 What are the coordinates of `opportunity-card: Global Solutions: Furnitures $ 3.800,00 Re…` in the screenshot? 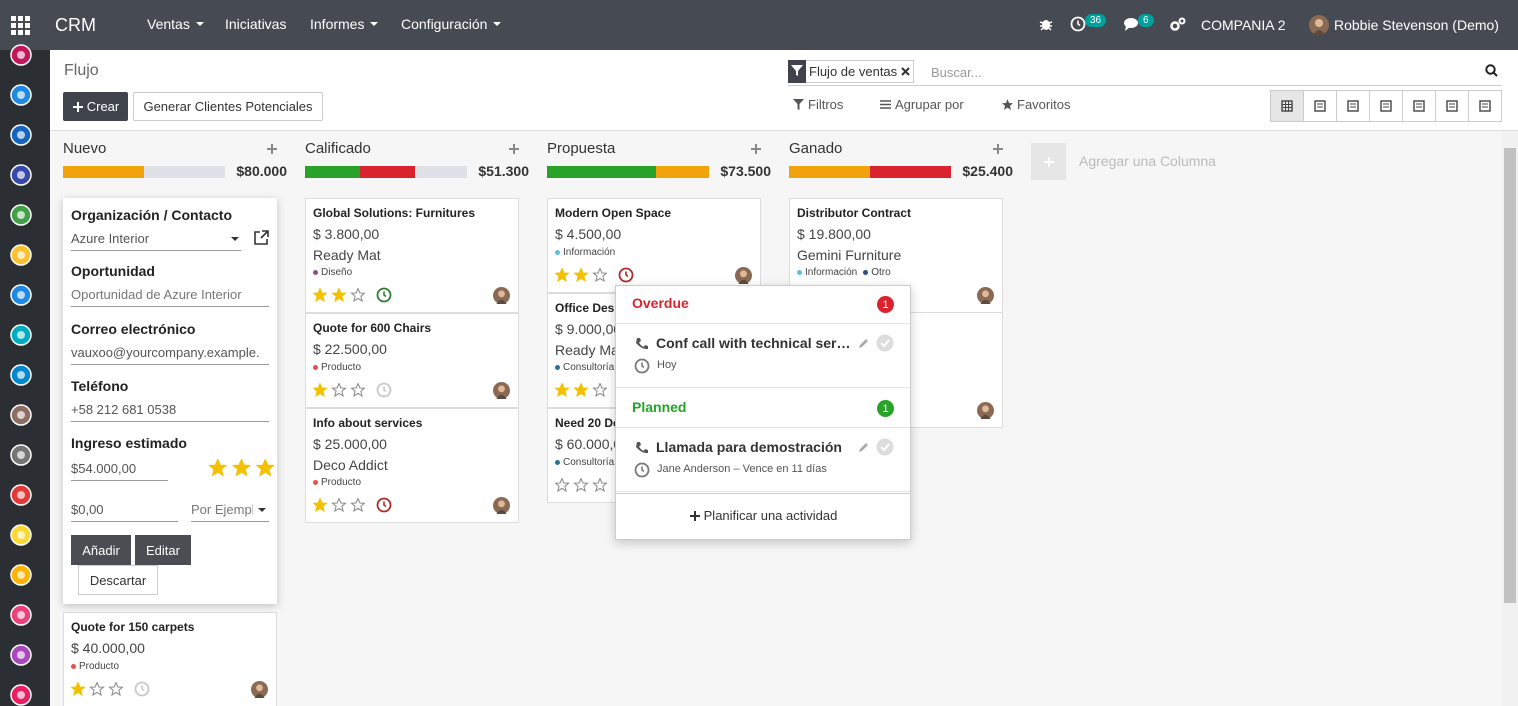 It's located at (412, 255).